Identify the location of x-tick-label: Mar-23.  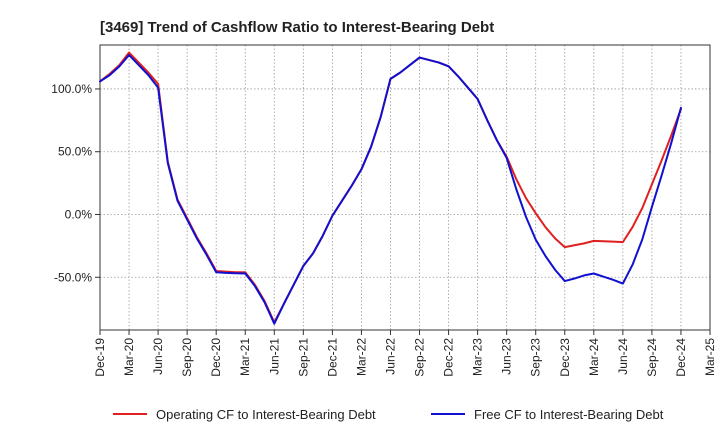
(478, 357).